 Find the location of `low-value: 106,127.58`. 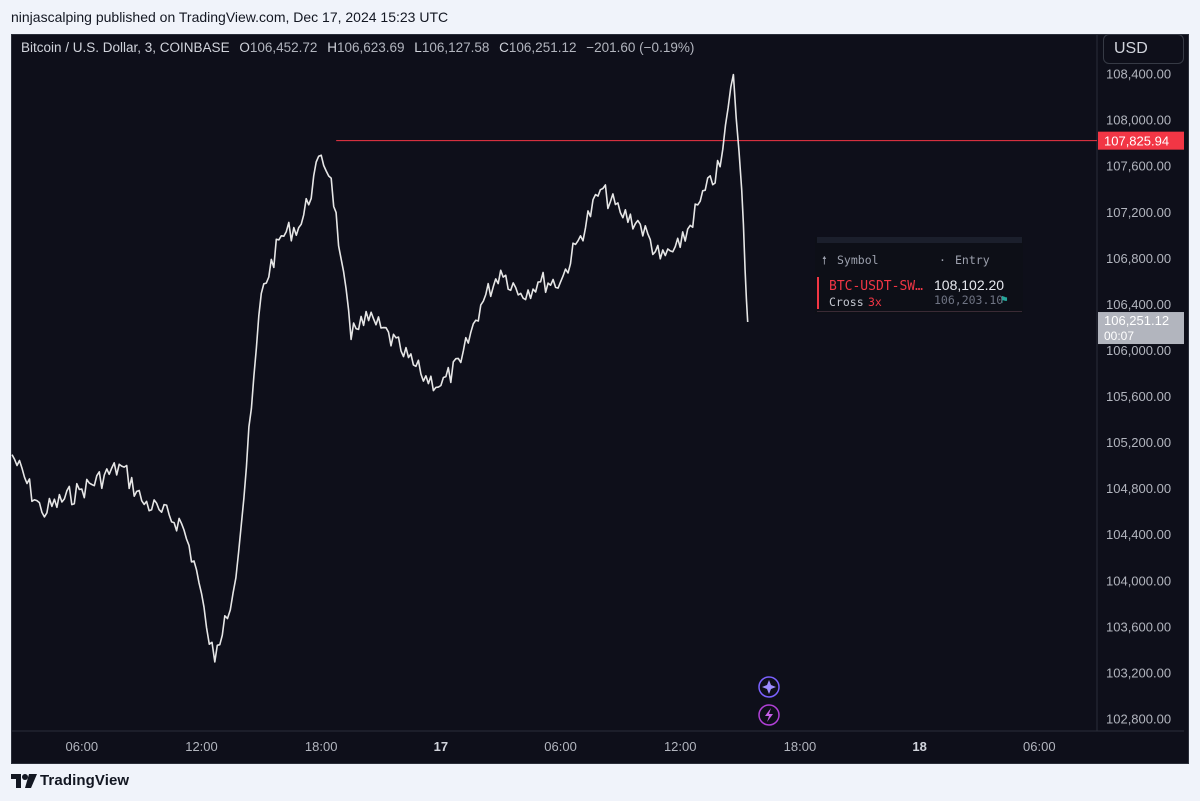

low-value: 106,127.58 is located at coordinates (455, 47).